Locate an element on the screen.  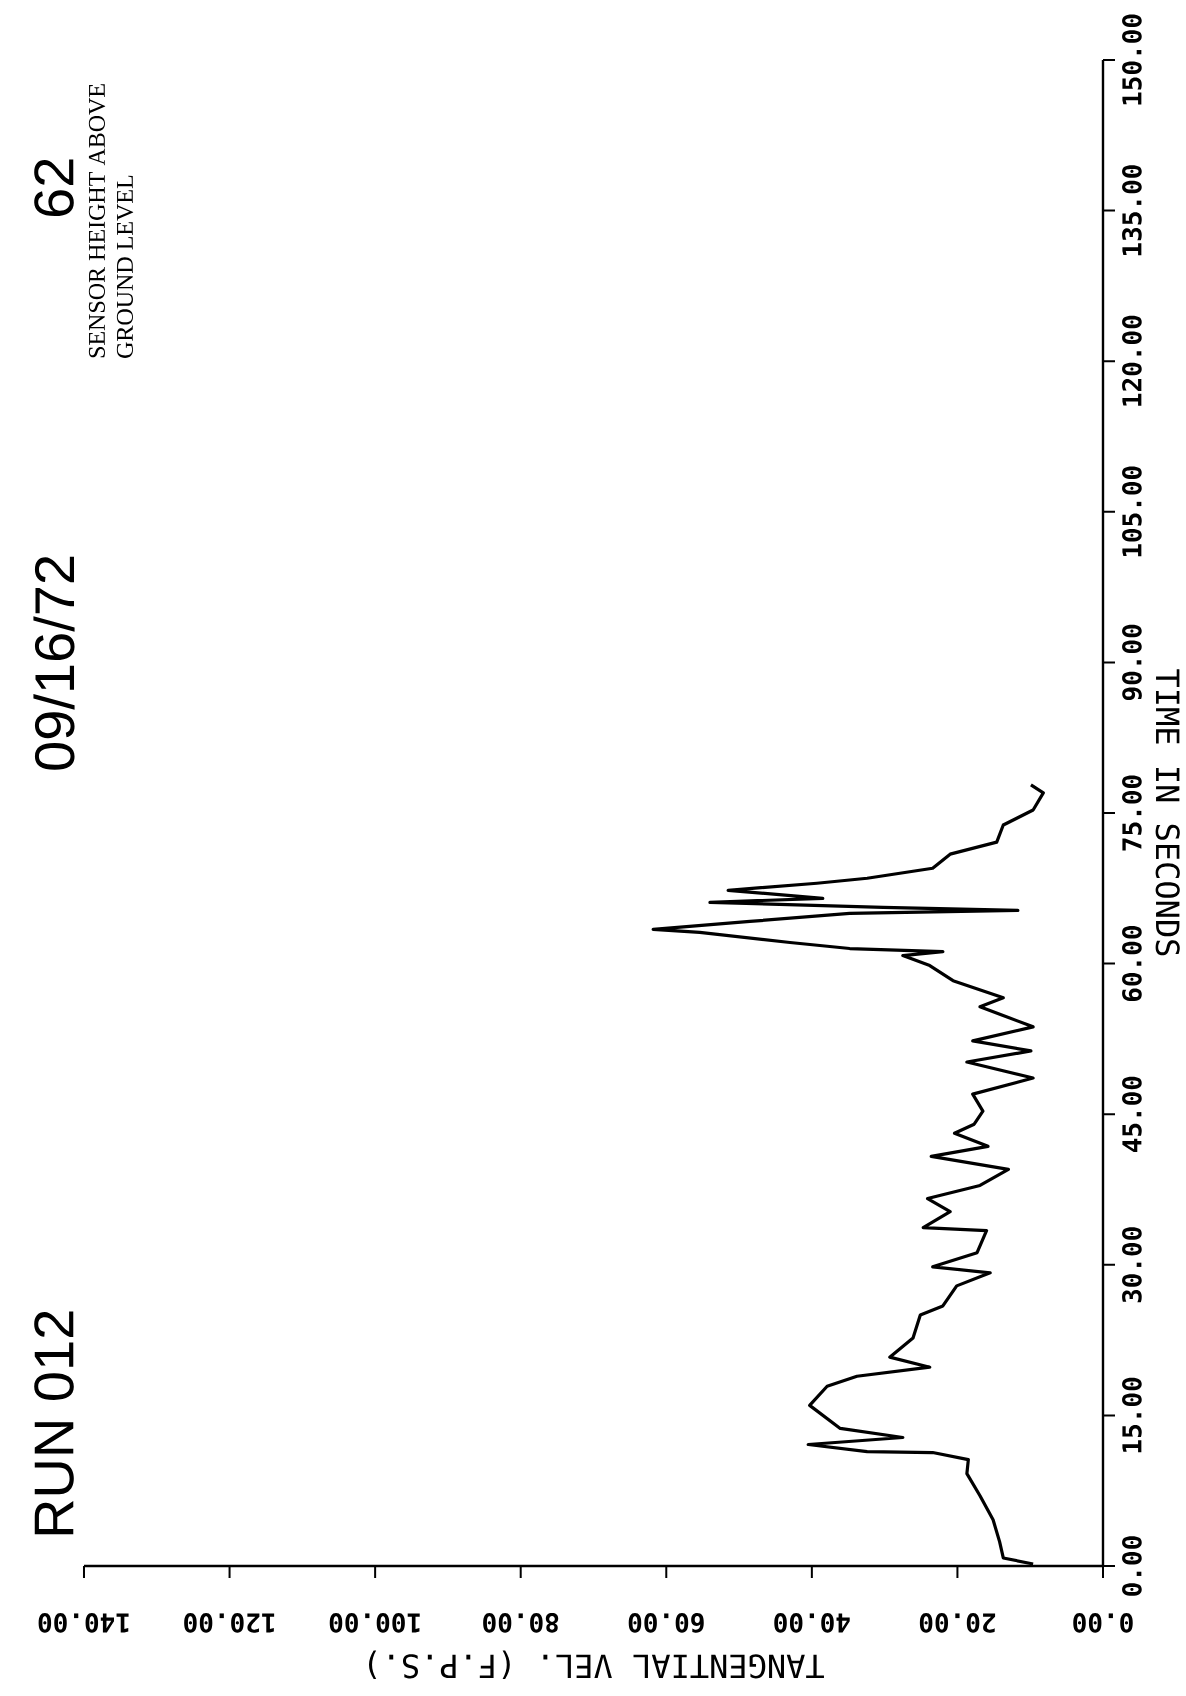
y-axis-title: TIME IN SECONDS is located at coordinates (1167, 812).